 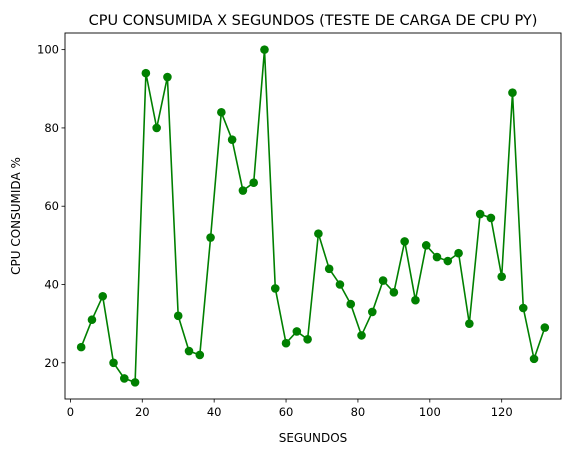 What do you see at coordinates (313, 438) in the screenshot?
I see `x-axis-label: SEGUNDOS` at bounding box center [313, 438].